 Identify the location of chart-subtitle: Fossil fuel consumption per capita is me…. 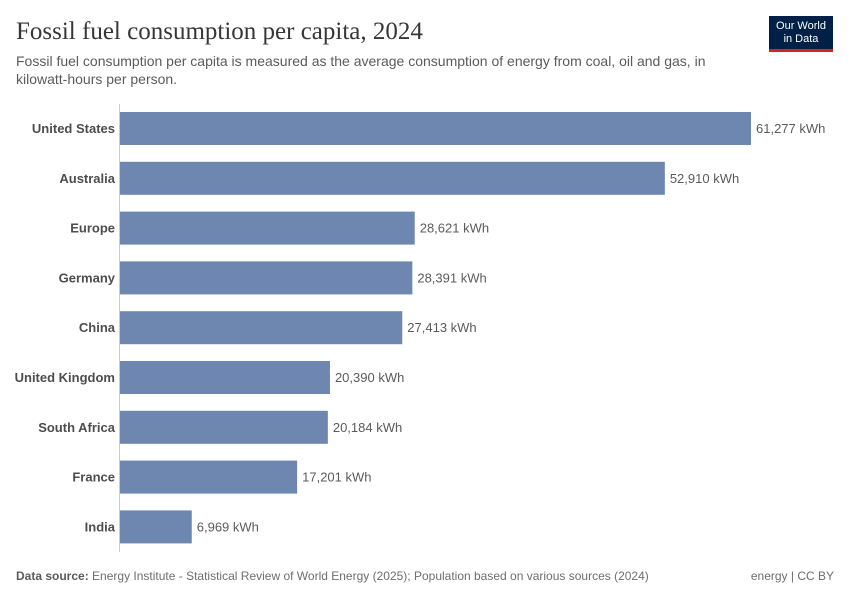
(361, 70).